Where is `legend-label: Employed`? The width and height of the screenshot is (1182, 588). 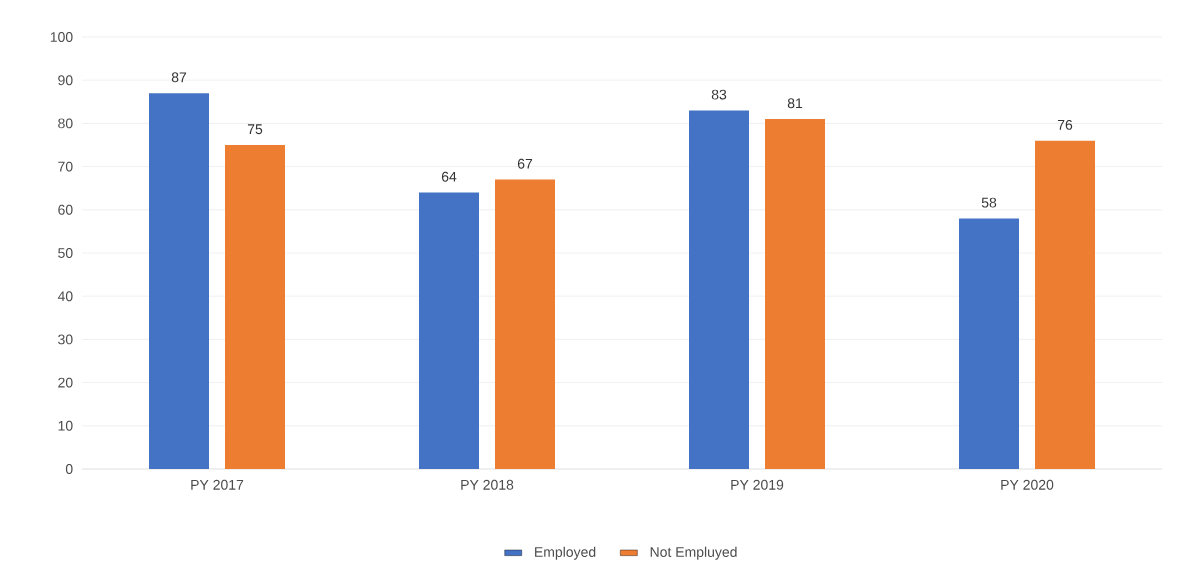
legend-label: Employed is located at coordinates (565, 553).